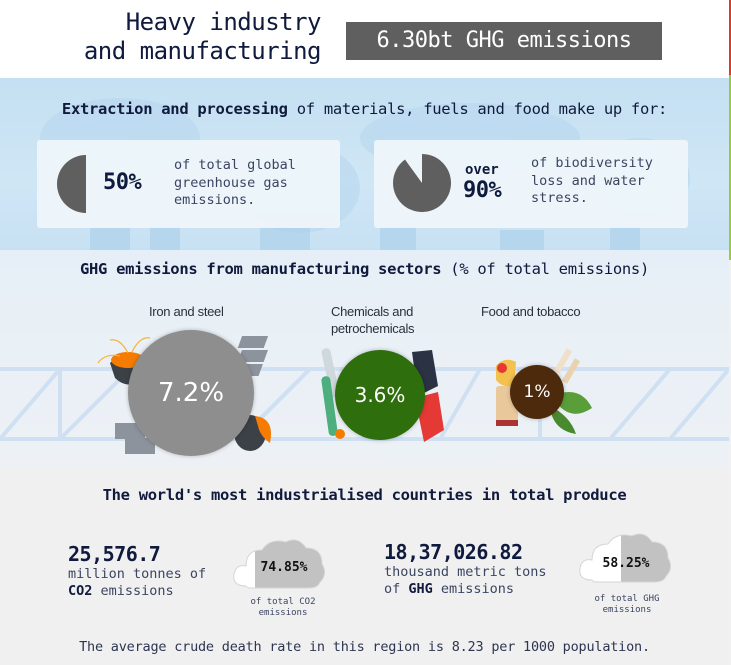  I want to click on sectors-heading-rest: (% of total emissions), so click(545, 269).